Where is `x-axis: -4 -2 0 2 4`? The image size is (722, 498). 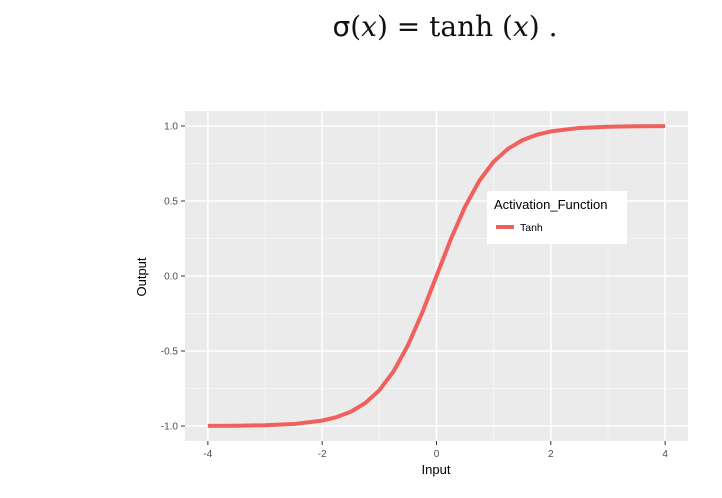 x-axis: -4 -2 0 2 4 is located at coordinates (435, 450).